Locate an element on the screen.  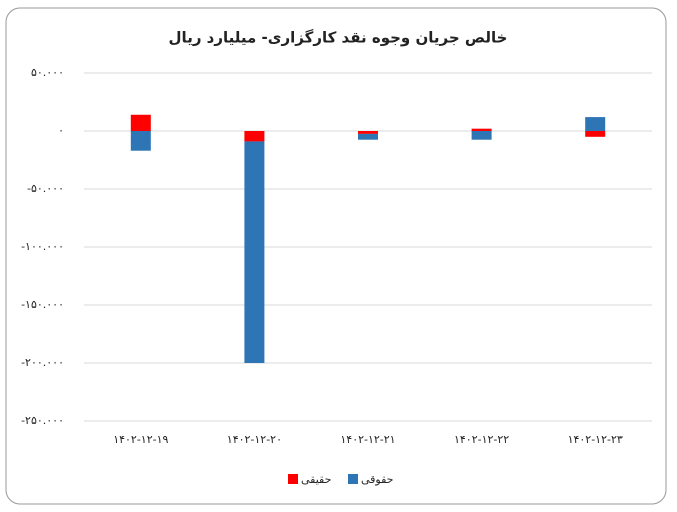
y-tick-label: -۲۵۰.۰۰۰ is located at coordinates (42, 420).